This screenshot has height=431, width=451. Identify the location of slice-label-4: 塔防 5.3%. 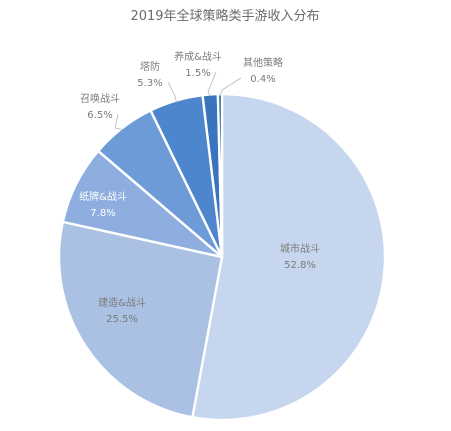
(149, 74).